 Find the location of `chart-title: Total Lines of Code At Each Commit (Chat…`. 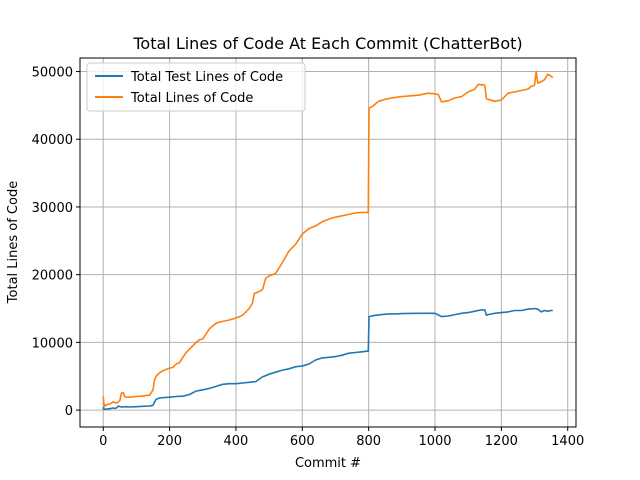

chart-title: Total Lines of Code At Each Commit (Chat… is located at coordinates (327, 43).